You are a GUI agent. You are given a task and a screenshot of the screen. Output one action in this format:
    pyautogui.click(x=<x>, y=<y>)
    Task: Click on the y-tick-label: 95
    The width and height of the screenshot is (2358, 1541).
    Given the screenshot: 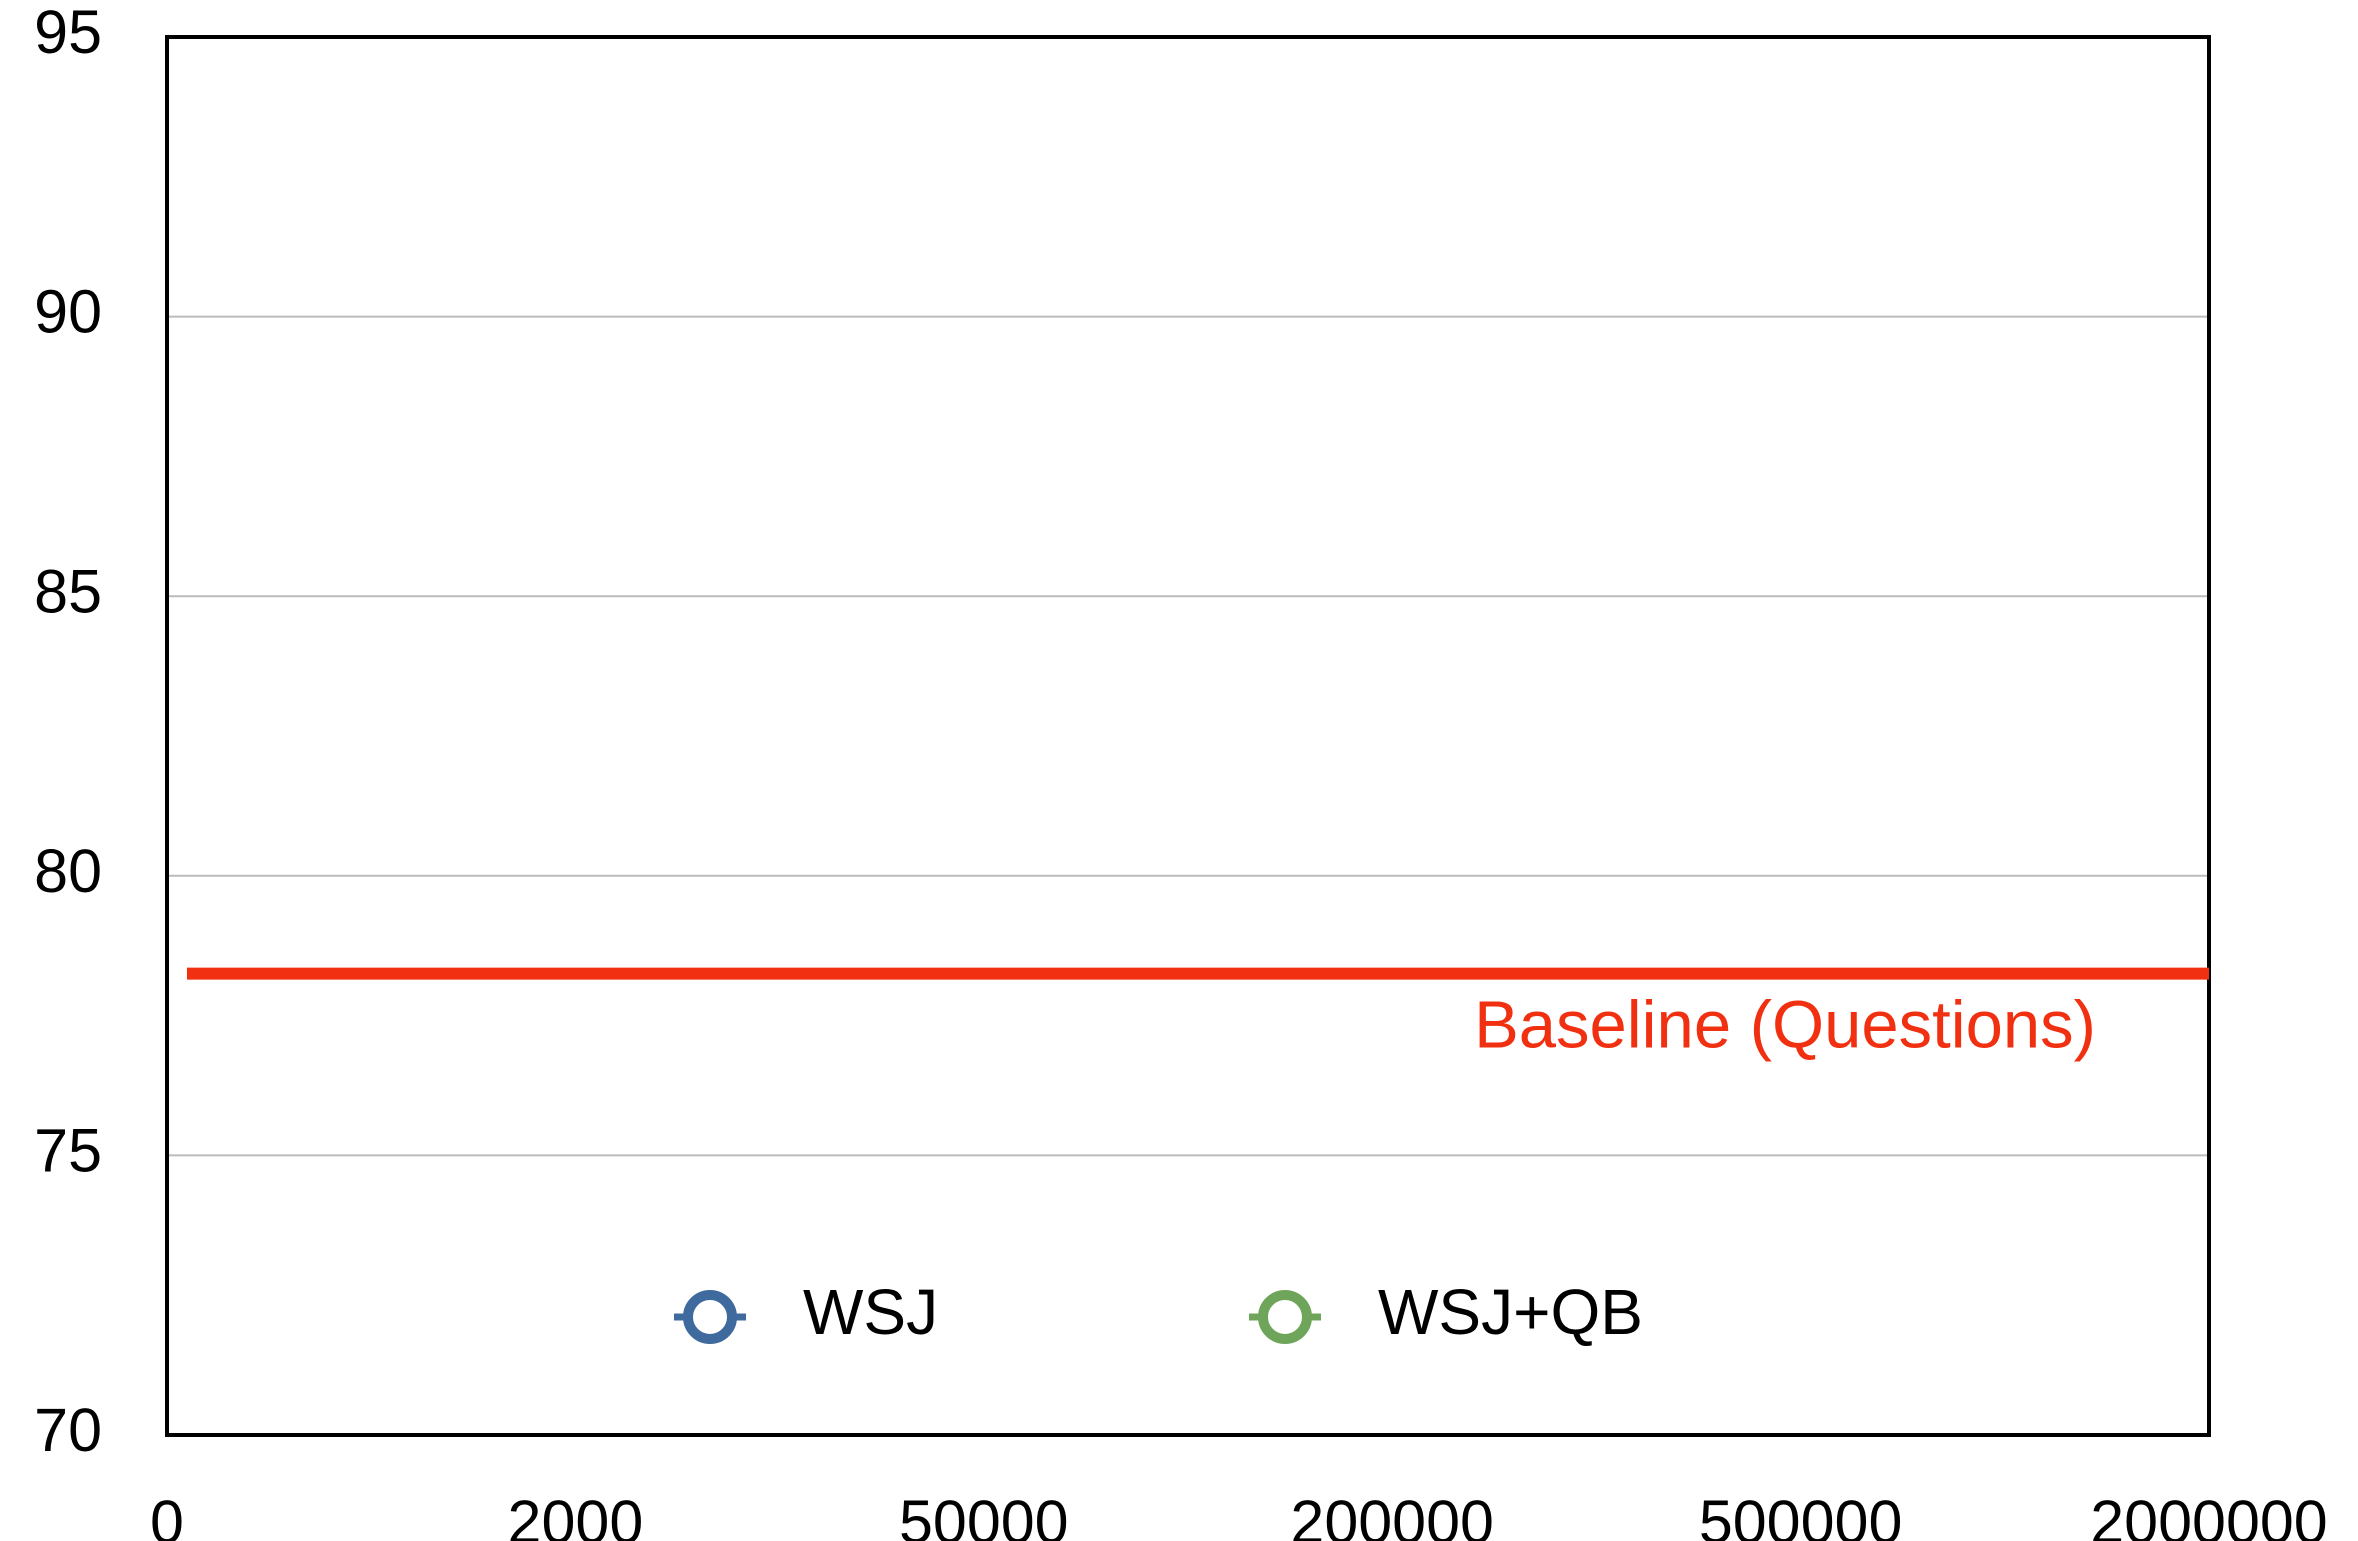 What is the action you would take?
    pyautogui.click(x=68, y=33)
    